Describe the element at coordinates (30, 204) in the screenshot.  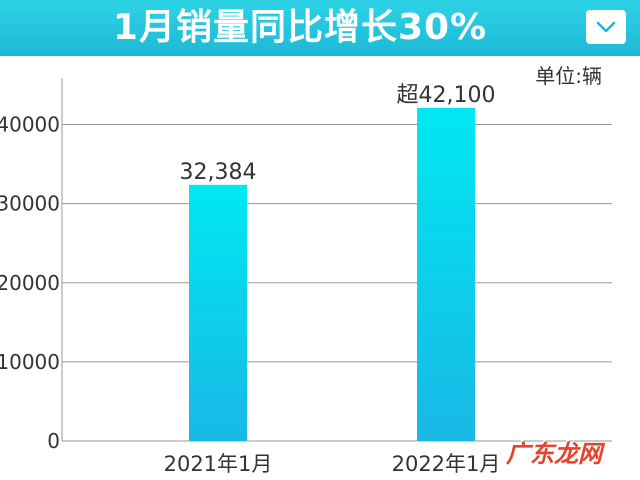
I see `y-tick-label: 30000` at that location.